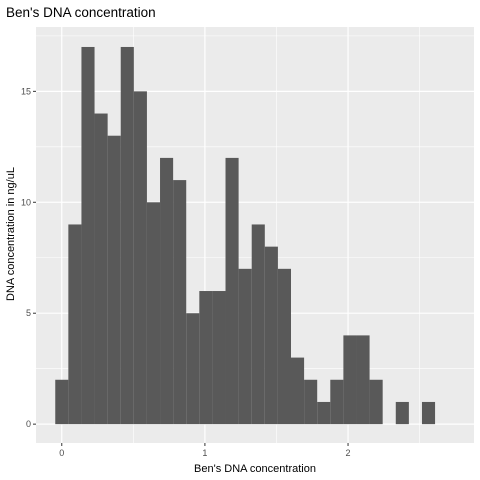 This screenshot has width=480, height=480. Describe the element at coordinates (28, 424) in the screenshot. I see `y-tick-label: 0` at that location.